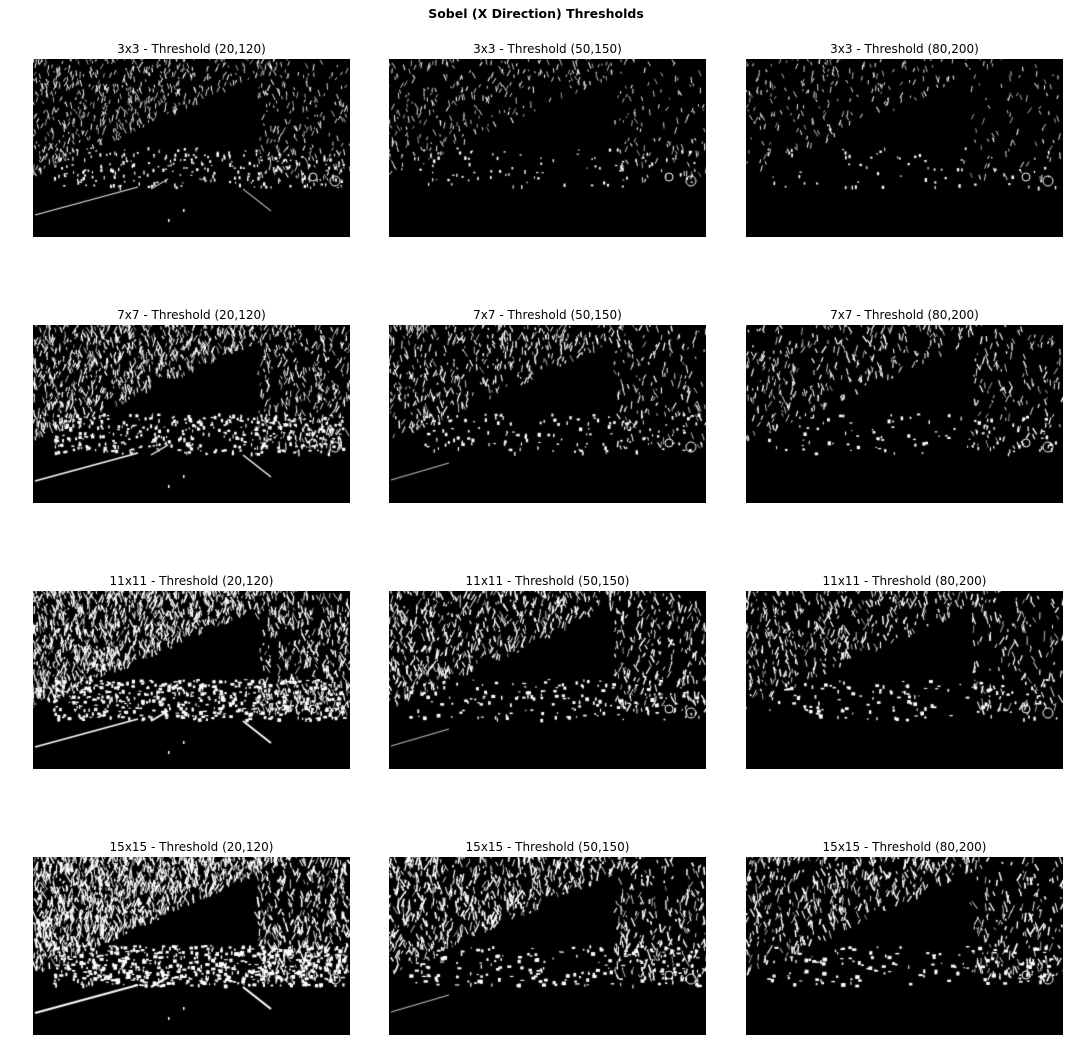 This screenshot has height=1059, width=1072. Describe the element at coordinates (904, 315) in the screenshot. I see `subplot-title: 7x7 - Threshold (80,200)` at that location.